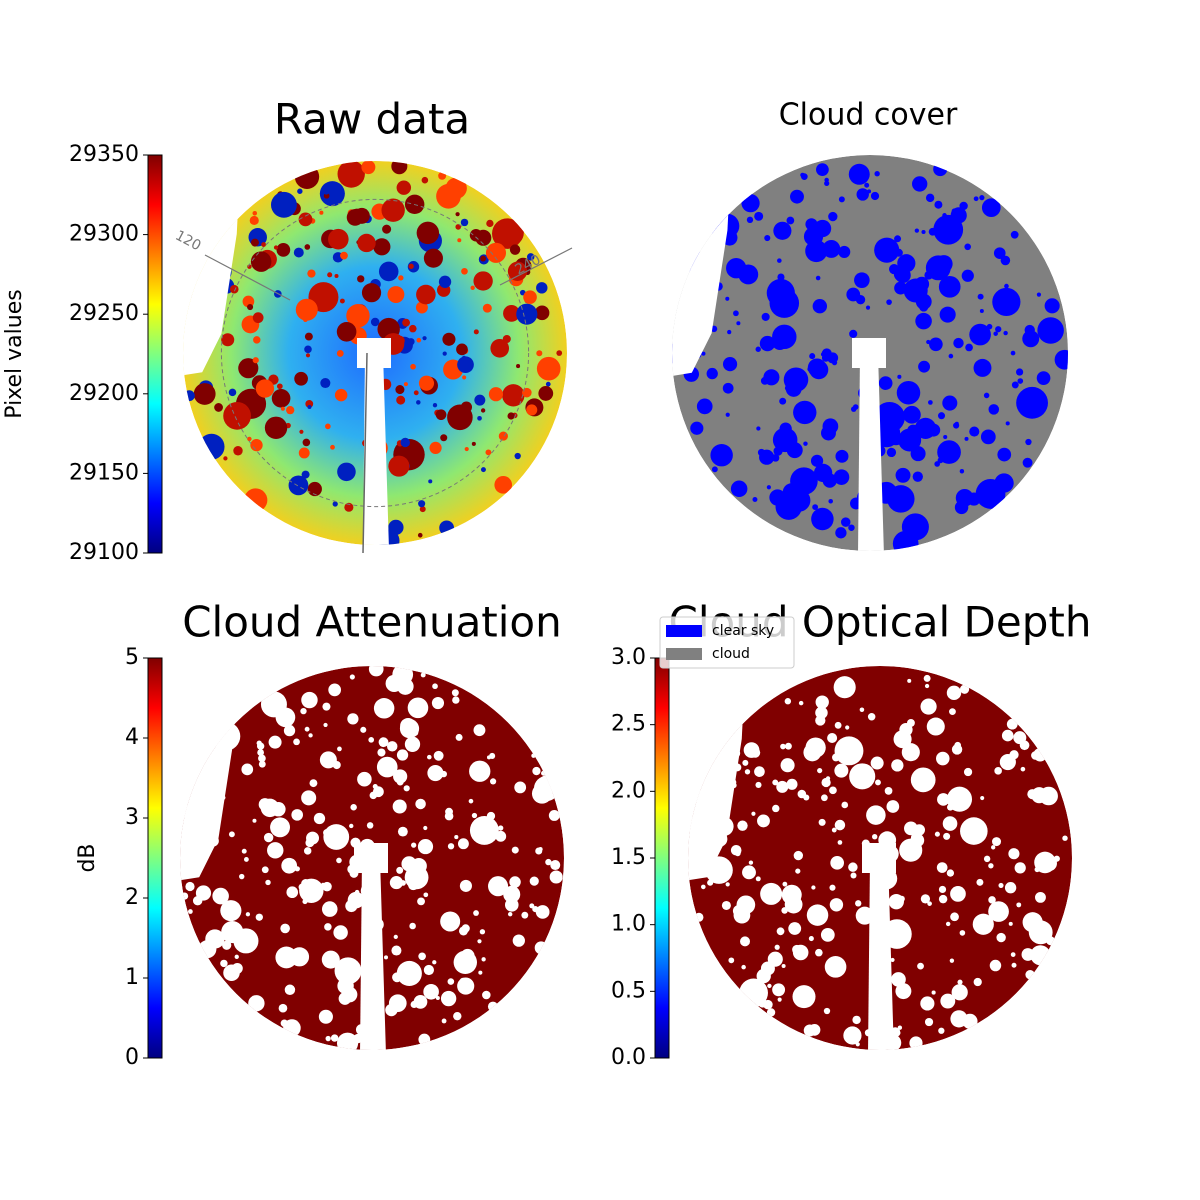 This screenshot has height=1200, width=1200. What do you see at coordinates (132, 737) in the screenshot?
I see `colorbar-tick-label: 4` at bounding box center [132, 737].